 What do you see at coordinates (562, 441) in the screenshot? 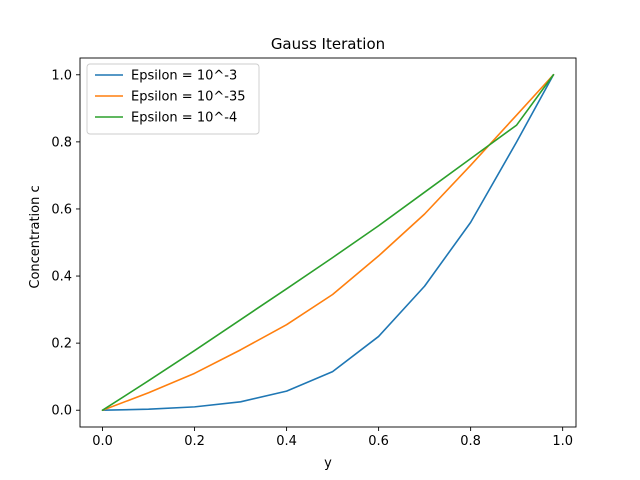
I see `x-tick-label: 1.0` at bounding box center [562, 441].